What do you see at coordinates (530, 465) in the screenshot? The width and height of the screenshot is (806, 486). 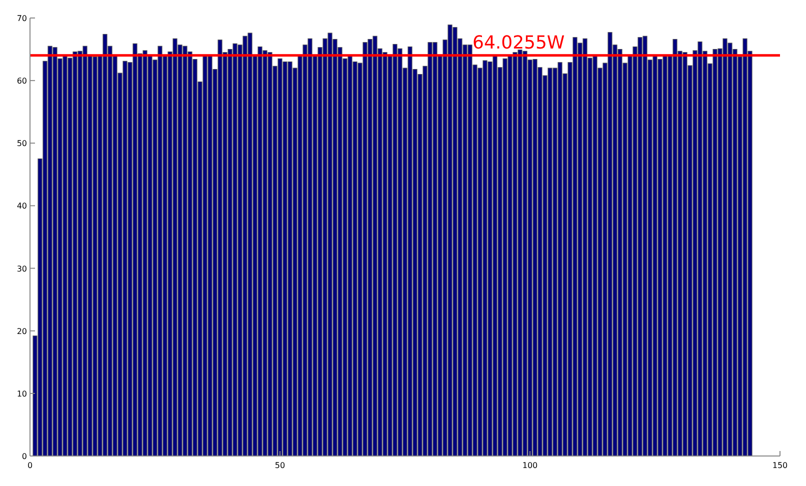 I see `x-tick-label: 100` at bounding box center [530, 465].